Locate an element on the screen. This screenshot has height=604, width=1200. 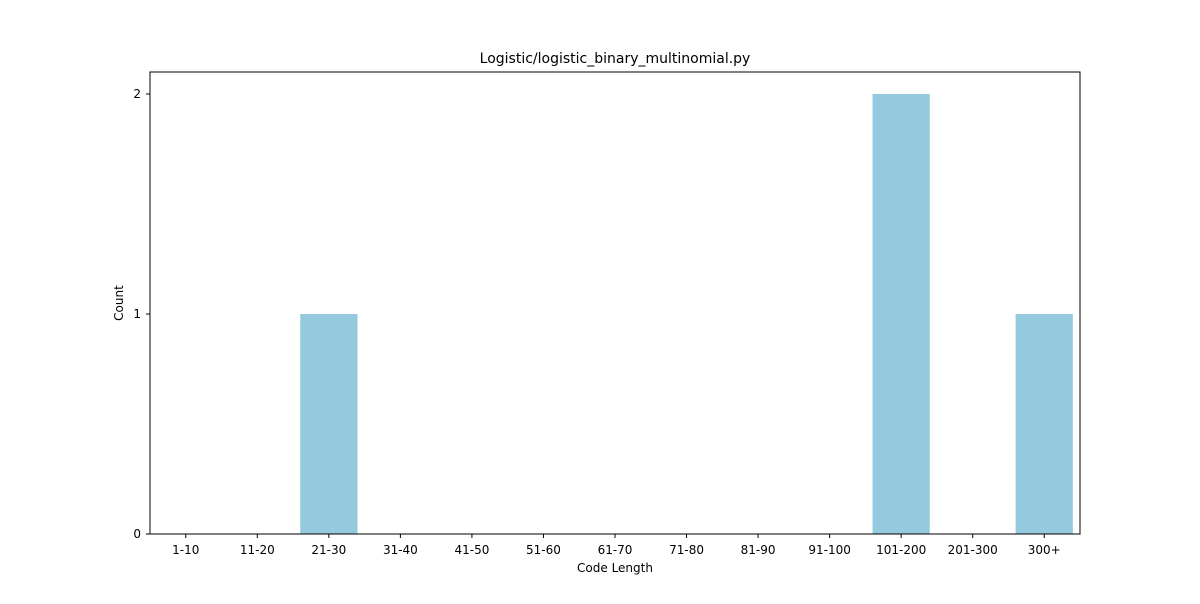
x-tick-label: 11-20 is located at coordinates (257, 550).